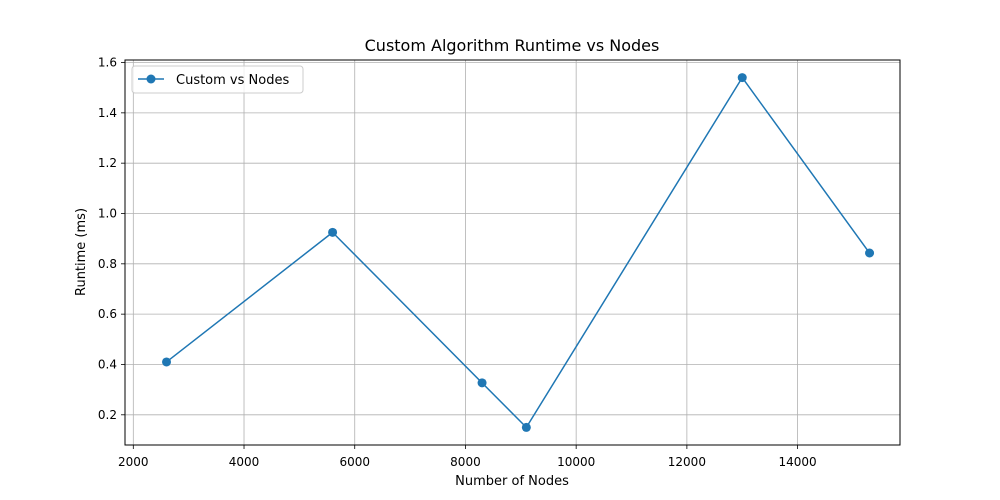  What do you see at coordinates (797, 462) in the screenshot?
I see `x-tick-label: 14000` at bounding box center [797, 462].